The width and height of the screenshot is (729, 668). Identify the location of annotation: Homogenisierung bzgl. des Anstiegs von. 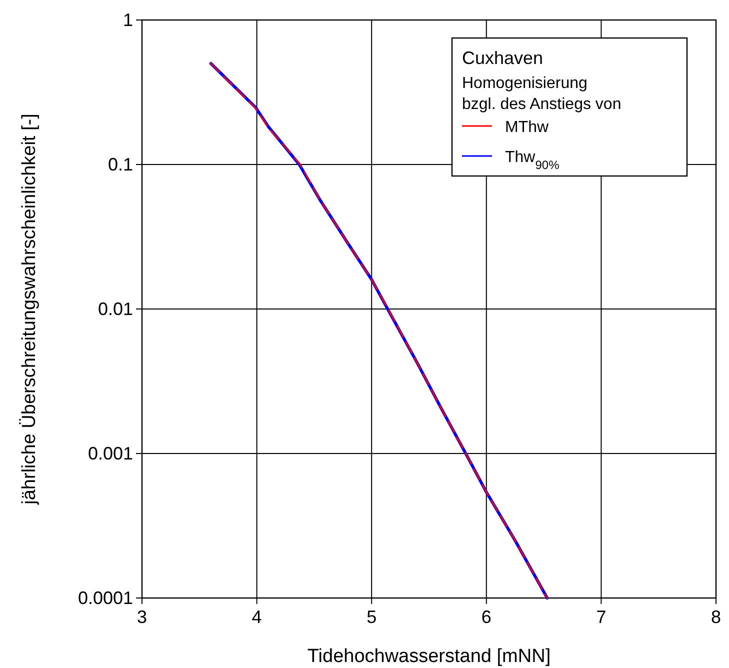
(542, 94).